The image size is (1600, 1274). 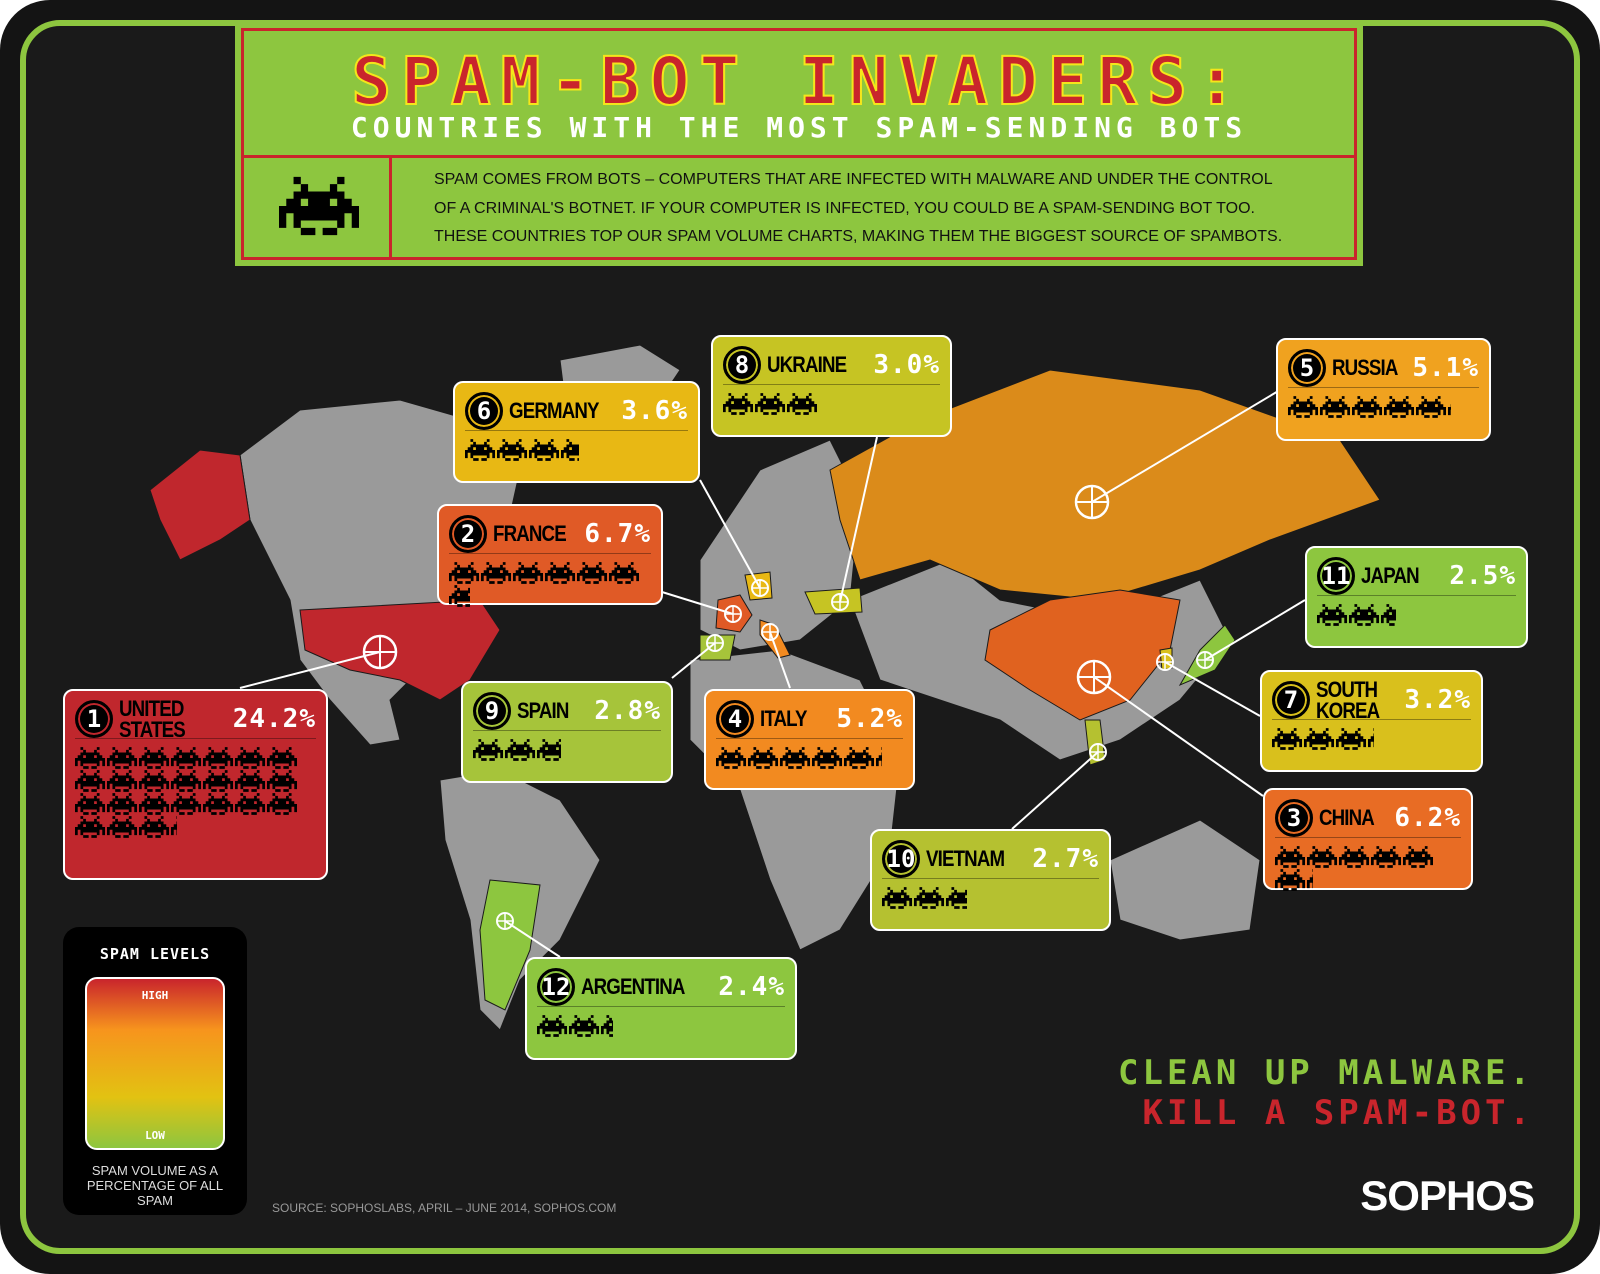 I want to click on rank-number: 8, so click(x=742, y=364).